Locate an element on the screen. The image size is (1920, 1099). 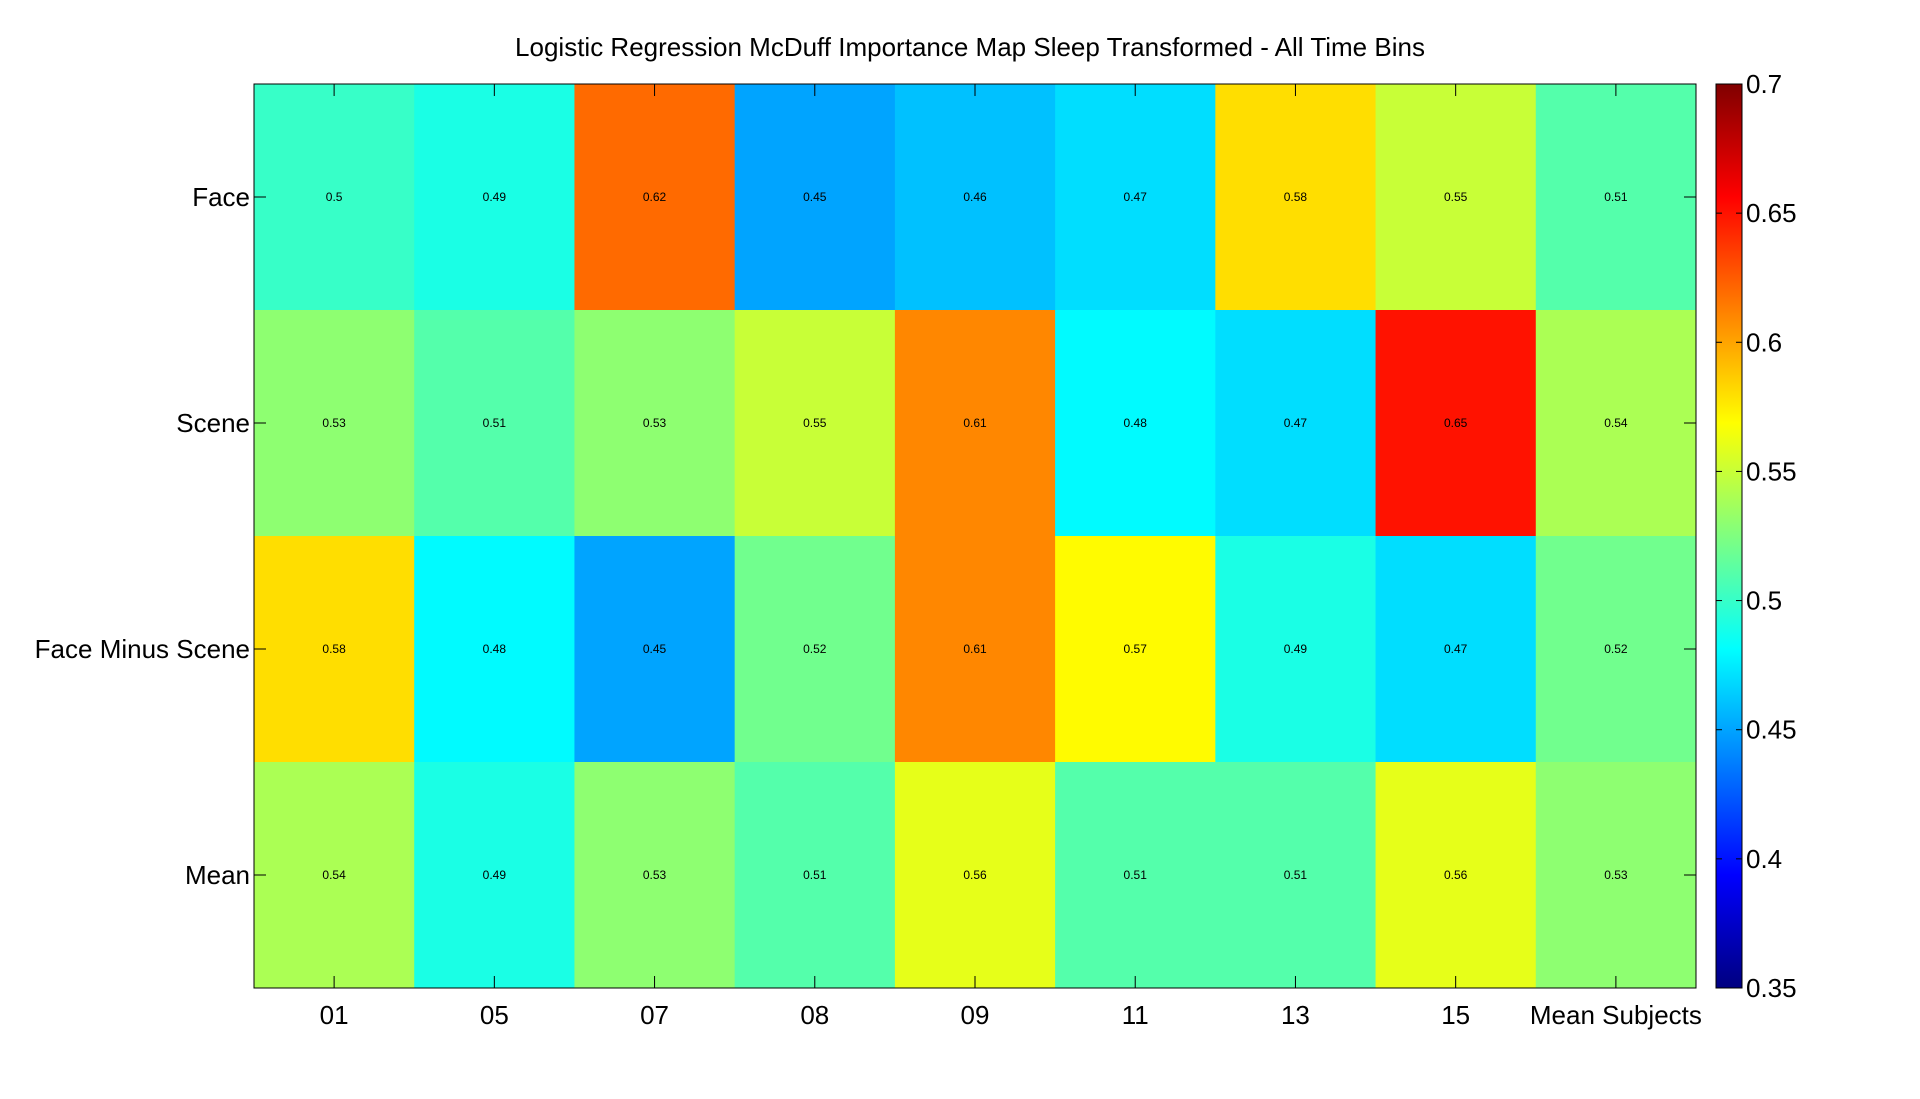
cell-value-label: 0.46 is located at coordinates (975, 197).